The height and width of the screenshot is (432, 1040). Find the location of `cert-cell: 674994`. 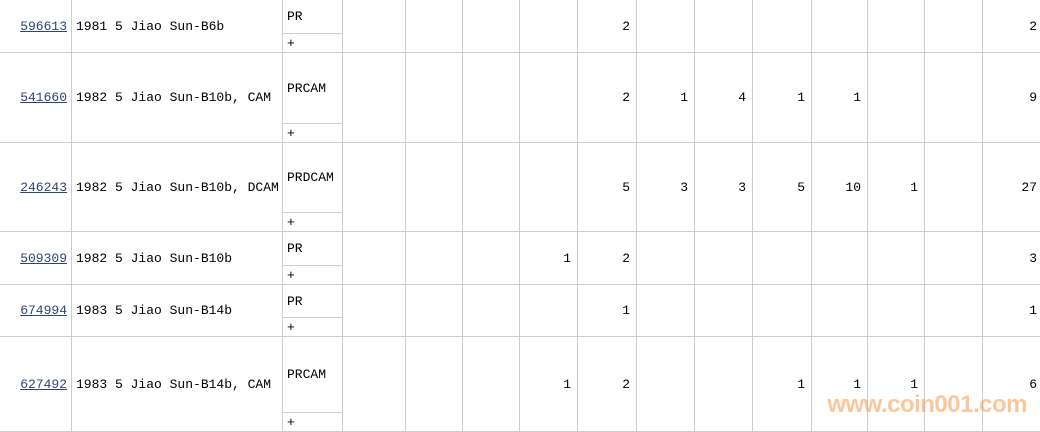

cert-cell: 674994 is located at coordinates (36, 310).